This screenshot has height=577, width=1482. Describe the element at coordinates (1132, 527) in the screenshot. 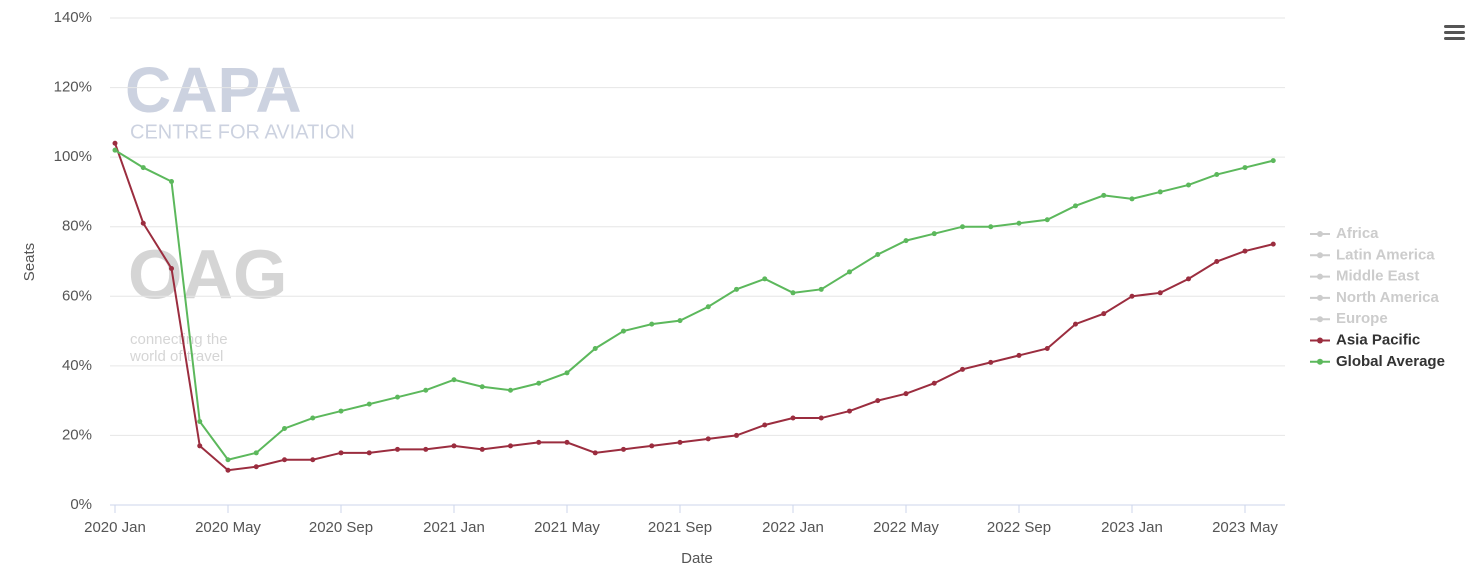

I see `x-tick-label: 2023 Jan` at that location.